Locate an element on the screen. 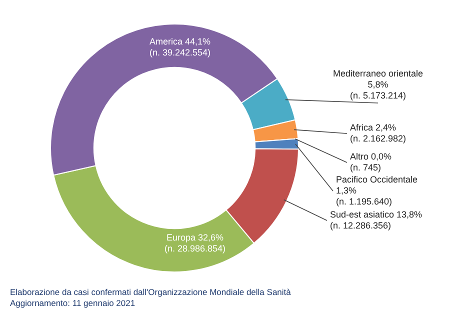 This screenshot has height=318, width=449. data-label: 1,3% (n. 1.195.640) is located at coordinates (364, 195).